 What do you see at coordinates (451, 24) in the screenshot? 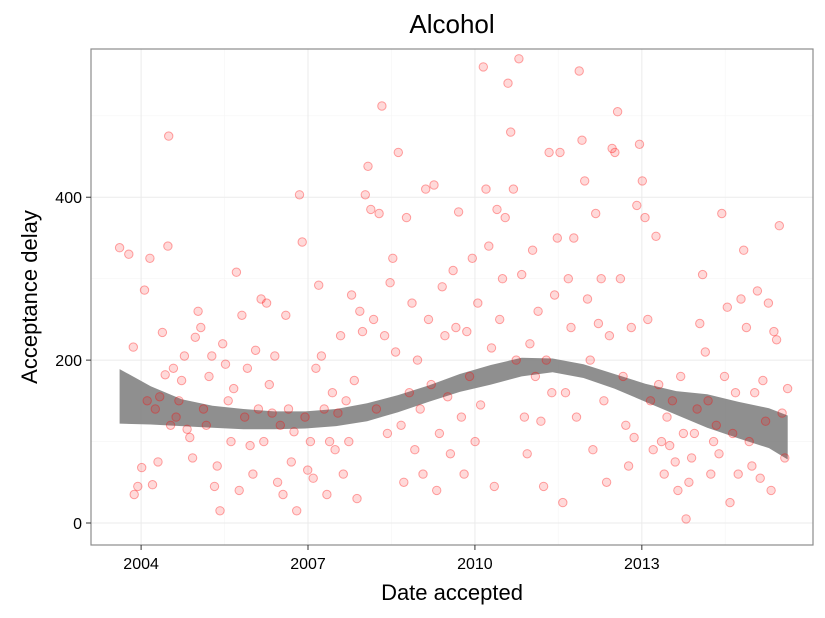
I see `chart-title: Alcohol` at bounding box center [451, 24].